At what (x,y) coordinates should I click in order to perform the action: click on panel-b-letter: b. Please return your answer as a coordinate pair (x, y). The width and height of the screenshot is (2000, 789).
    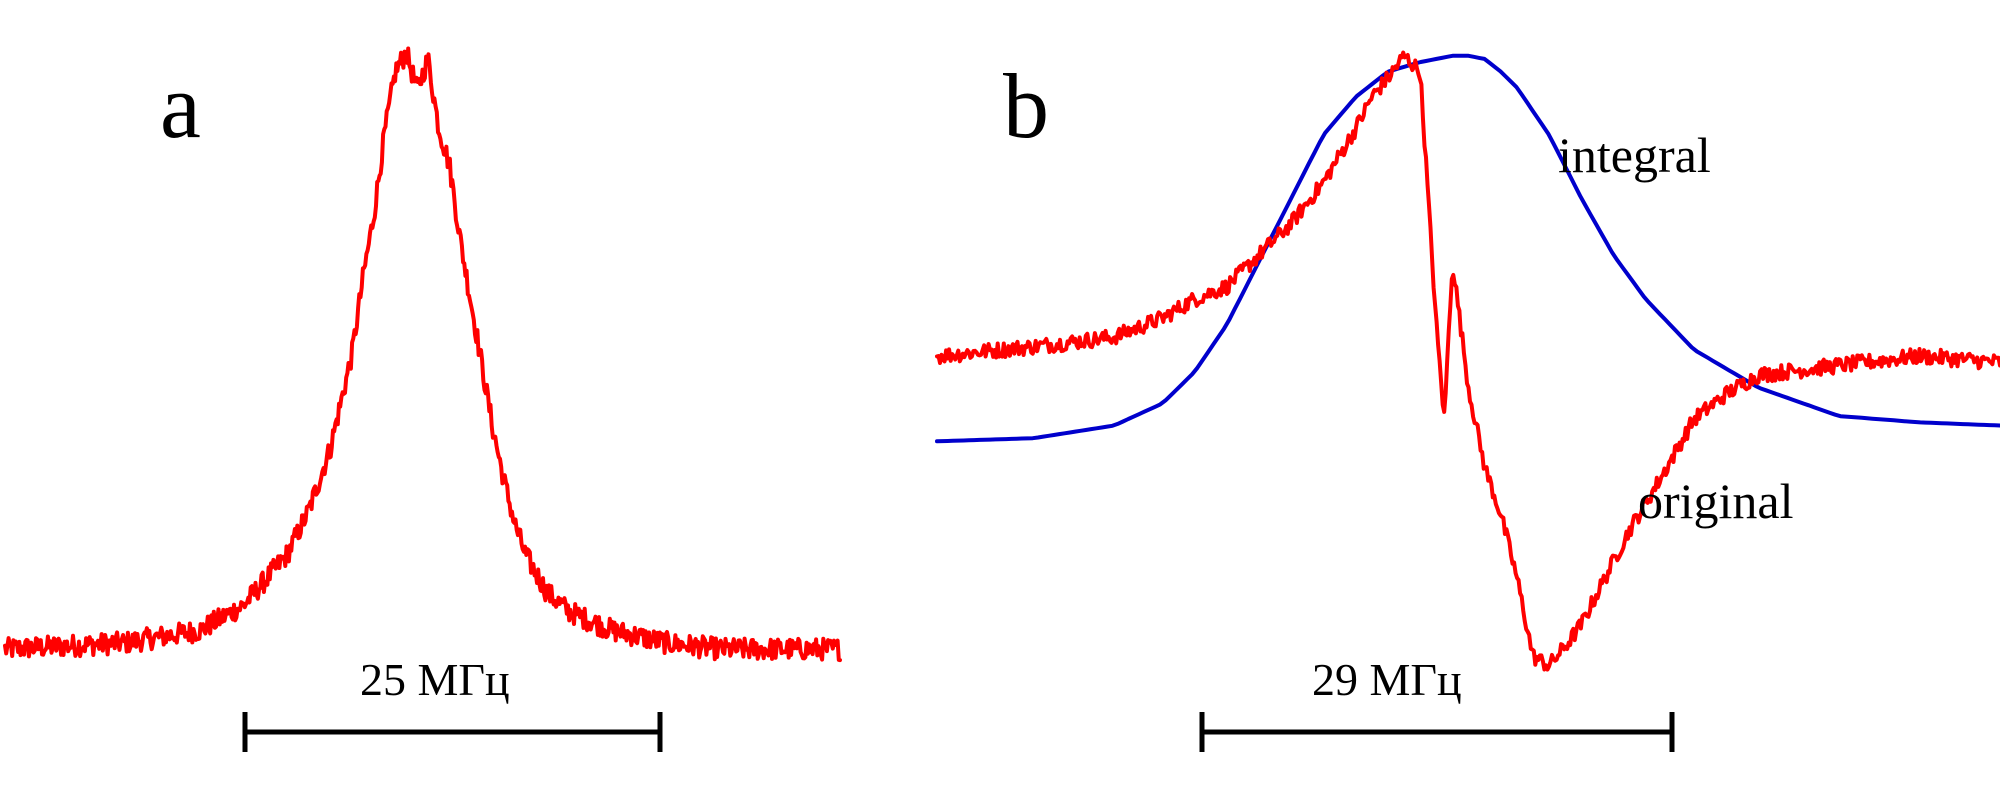
    Looking at the image, I should click on (1026, 106).